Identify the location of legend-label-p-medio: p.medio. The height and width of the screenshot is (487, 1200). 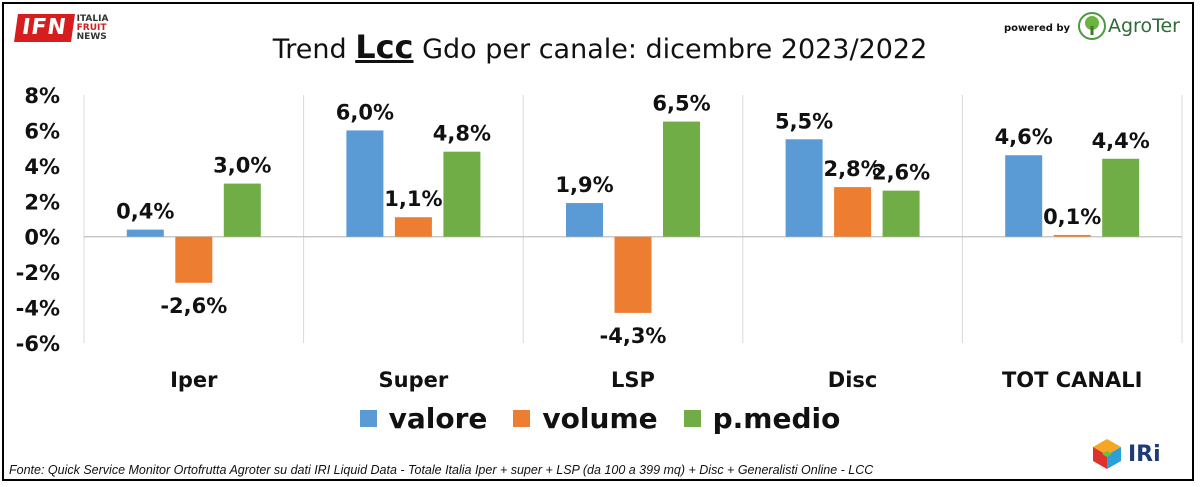
(776, 418).